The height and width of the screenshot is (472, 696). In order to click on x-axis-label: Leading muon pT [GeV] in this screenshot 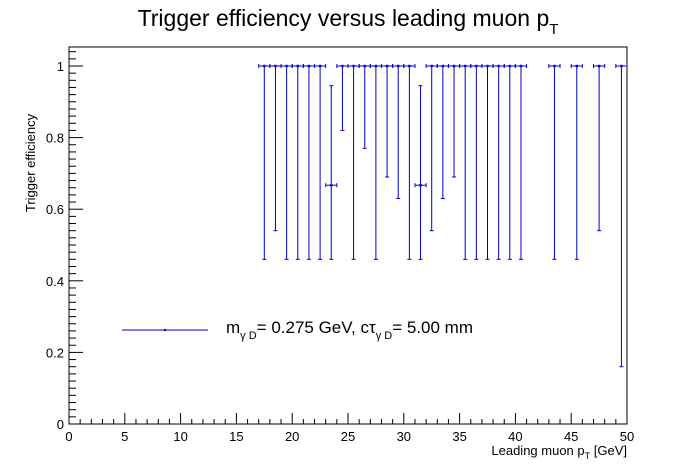, I will do `click(559, 452)`.